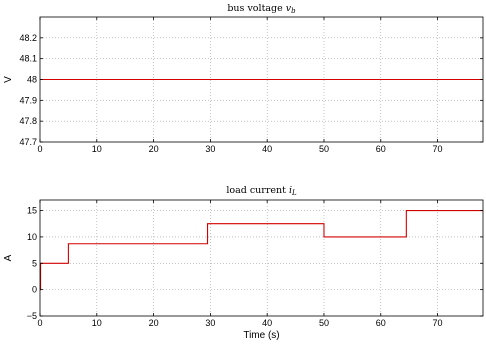  I want to click on x-axis-label: Time (s), so click(261, 335).